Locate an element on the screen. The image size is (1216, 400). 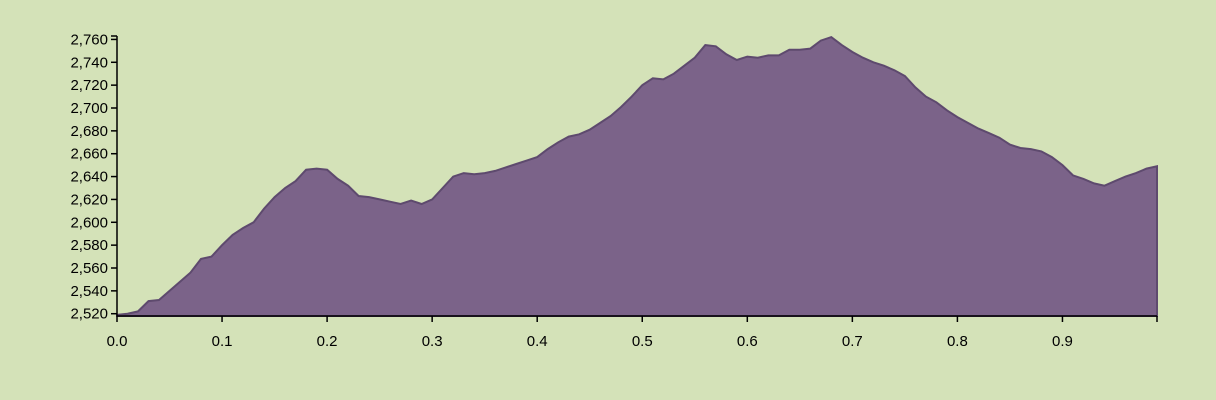
y-tick-label: 2,660 is located at coordinates (89, 154).